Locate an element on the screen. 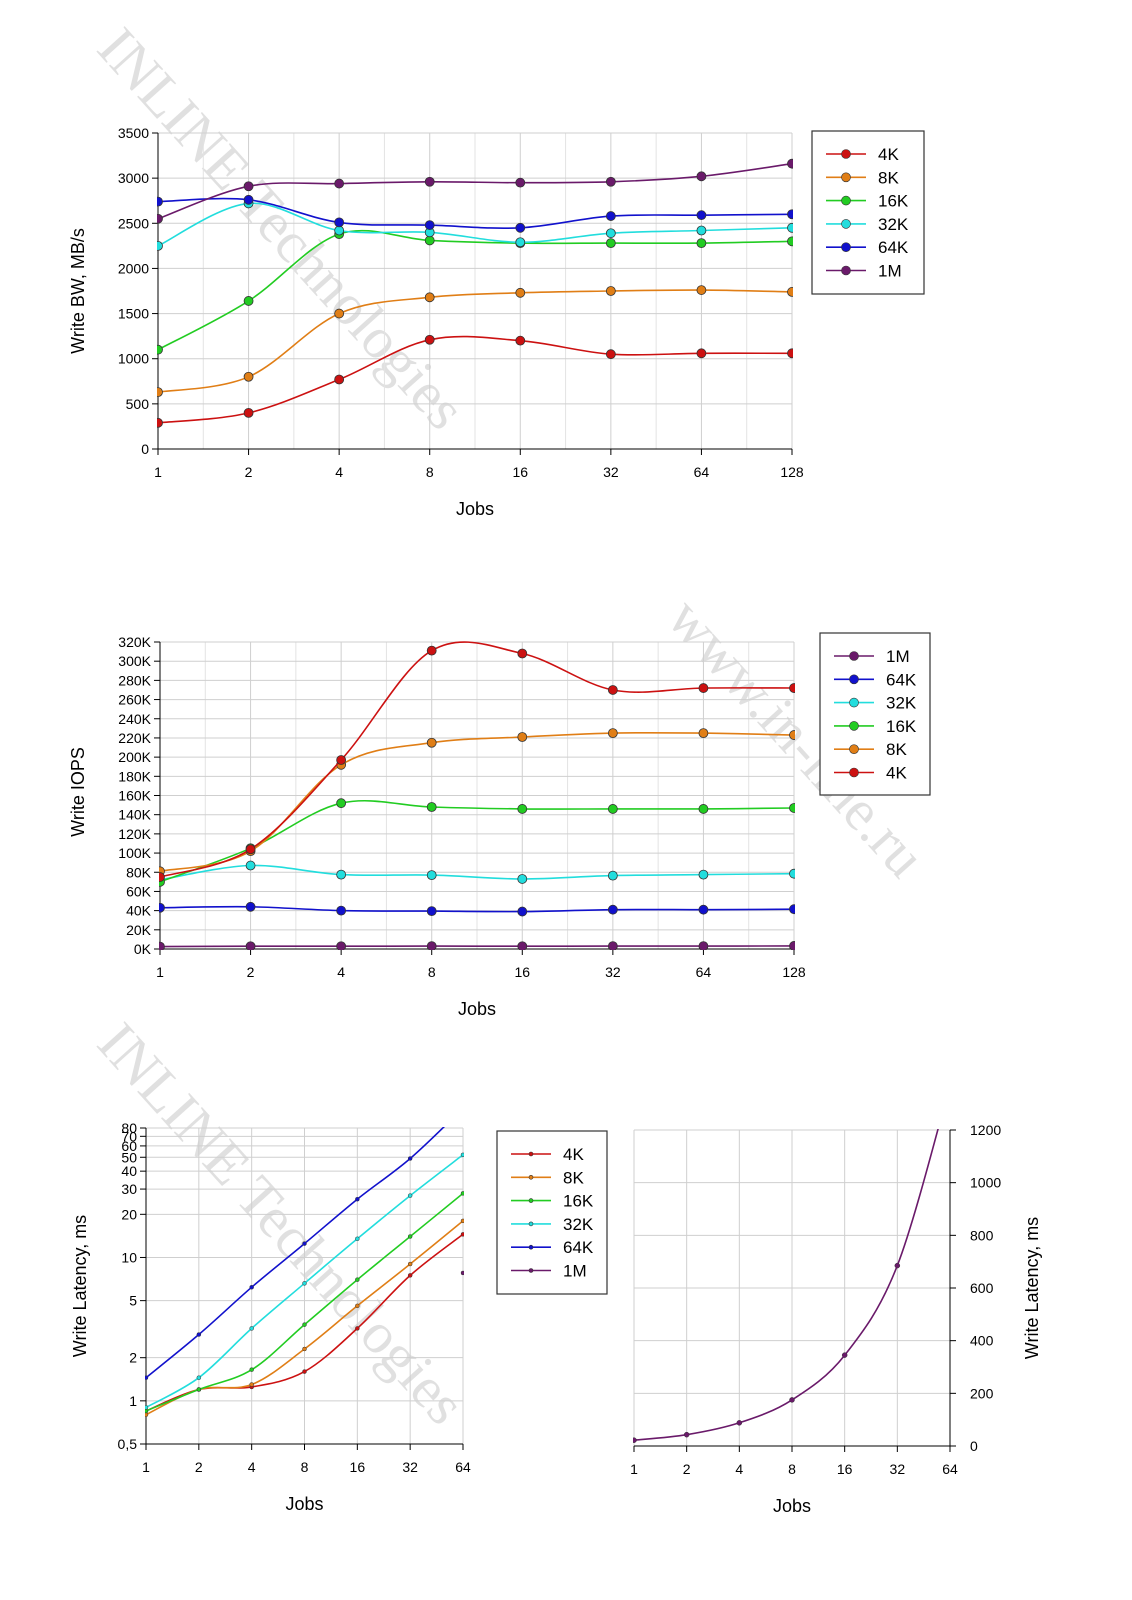 The height and width of the screenshot is (1600, 1132). x-tick-label: 32 is located at coordinates (611, 472).